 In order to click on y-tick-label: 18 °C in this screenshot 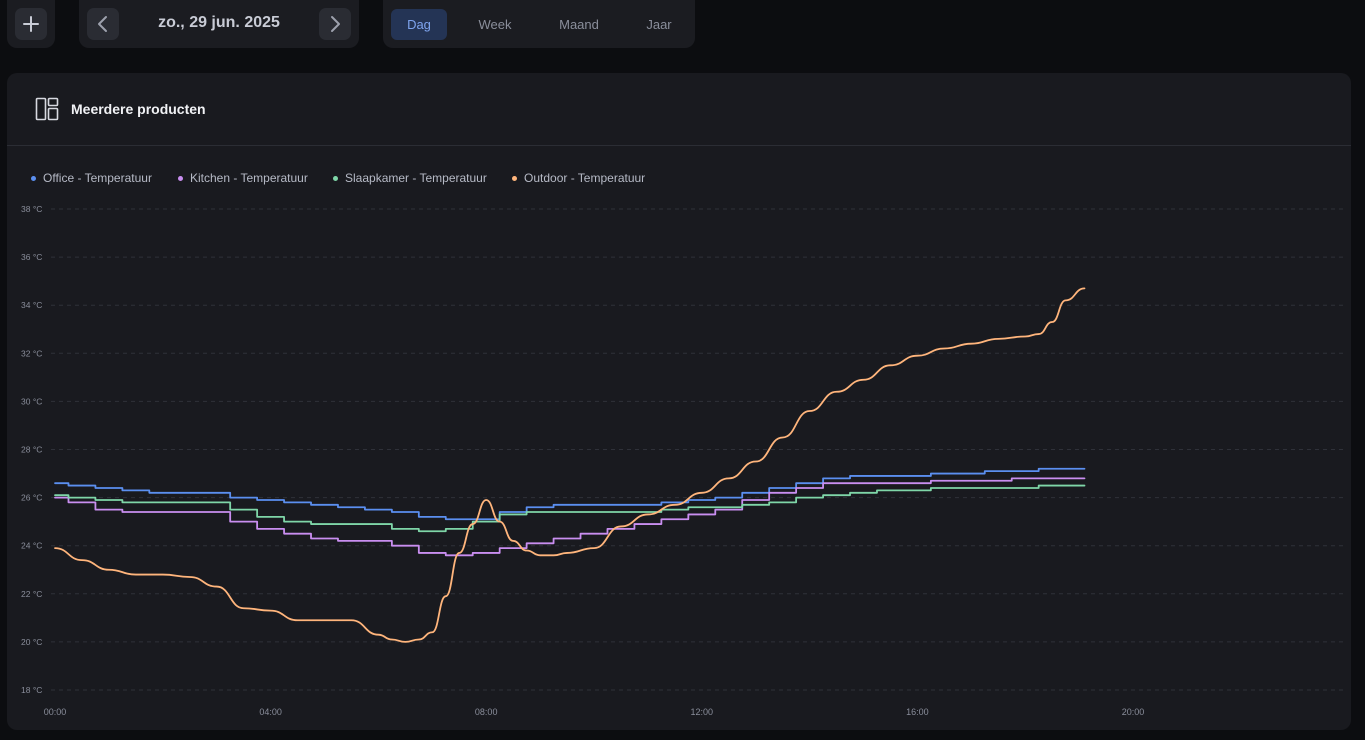, I will do `click(31, 690)`.